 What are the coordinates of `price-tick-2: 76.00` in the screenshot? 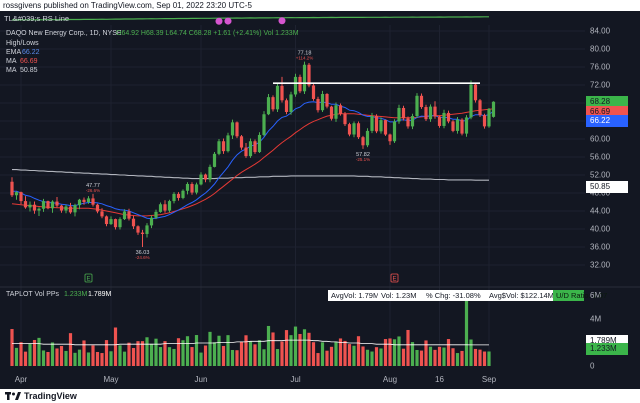 It's located at (600, 67).